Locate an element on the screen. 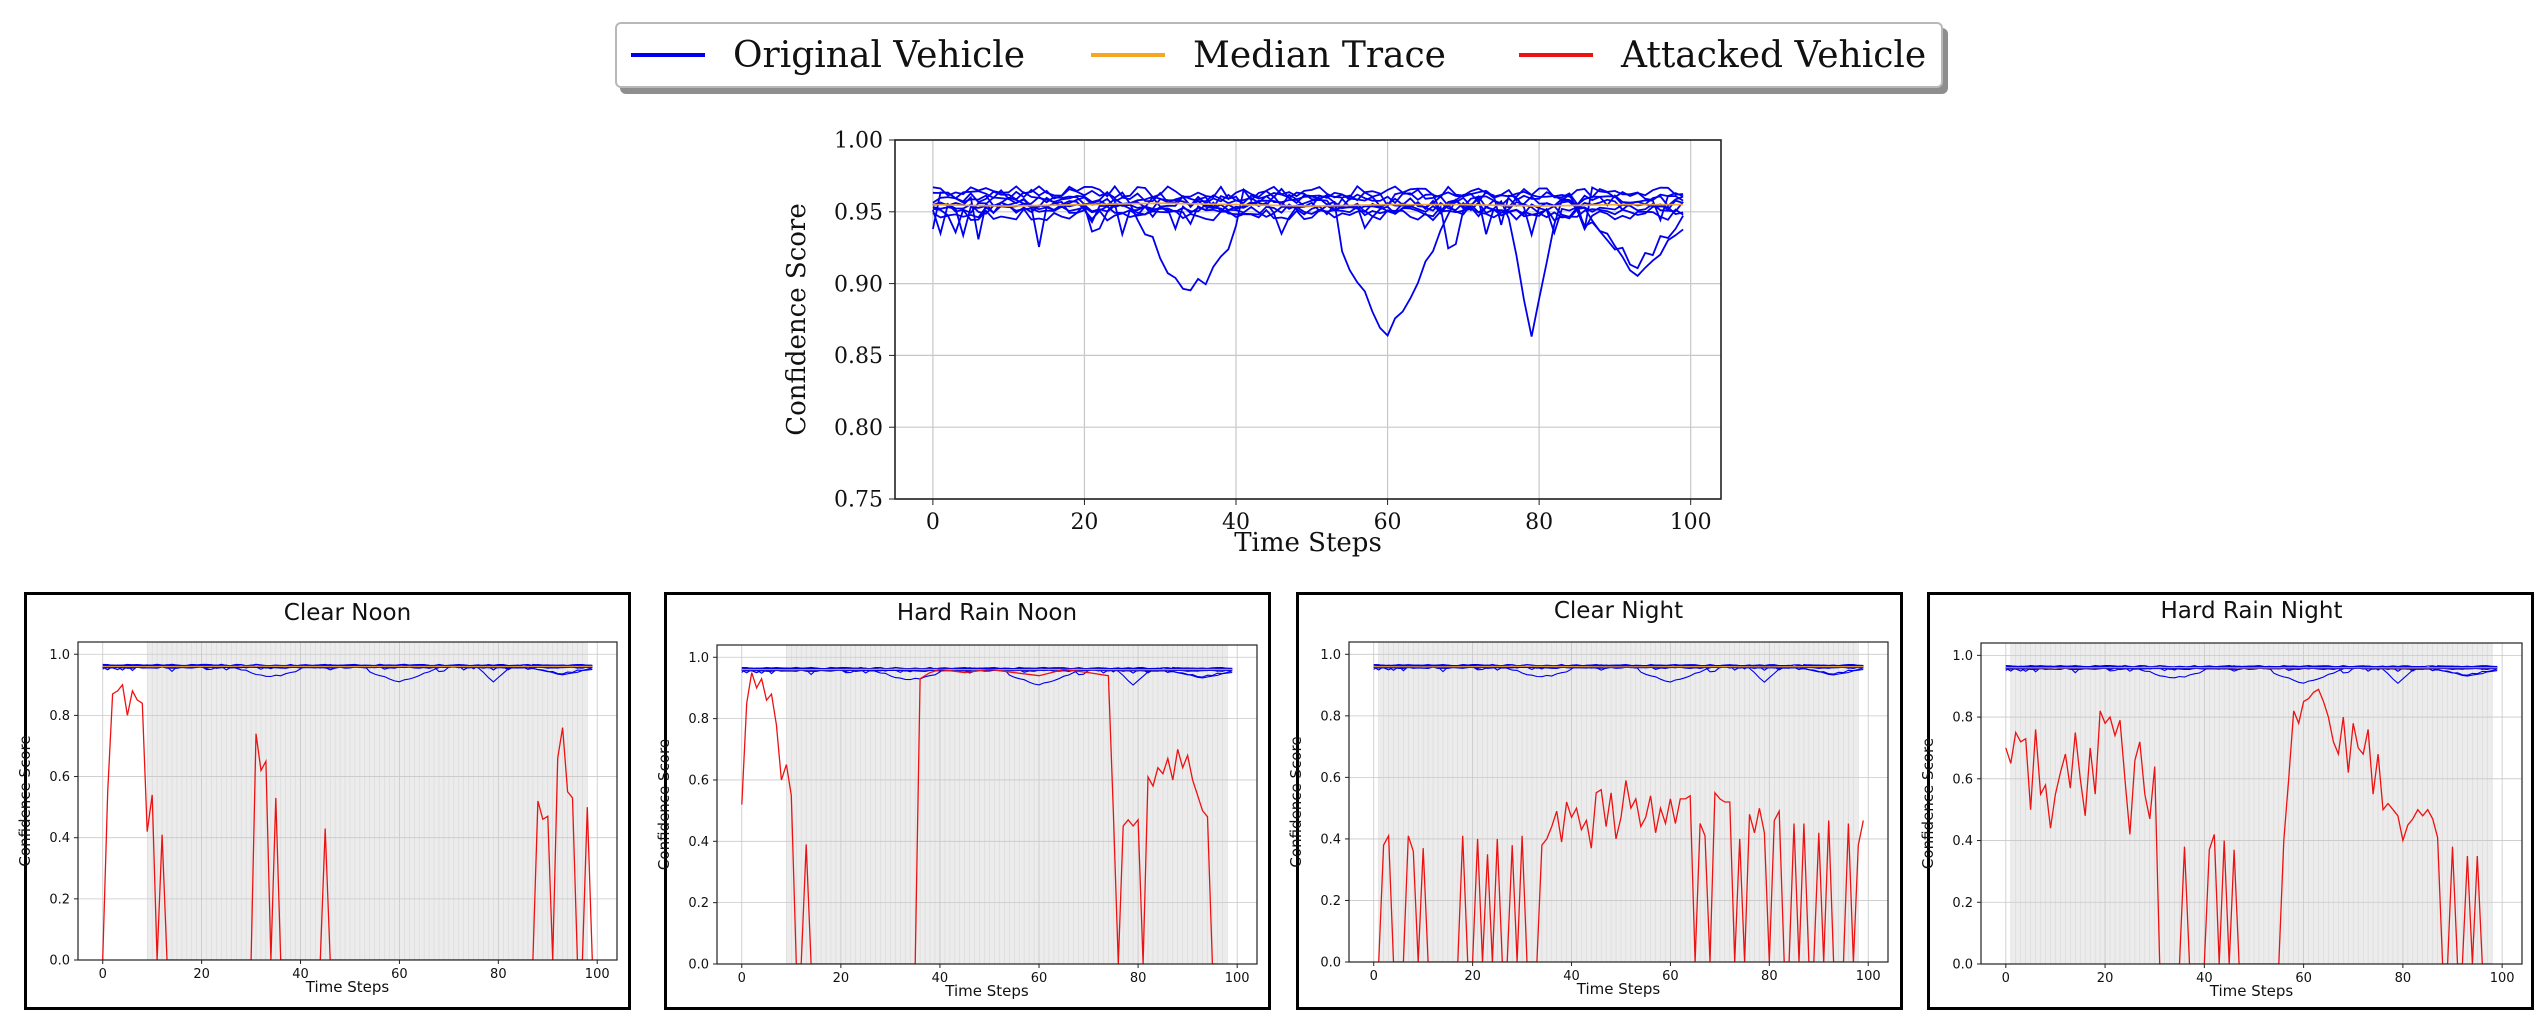  y-tick-label: 0.95 is located at coordinates (858, 213).